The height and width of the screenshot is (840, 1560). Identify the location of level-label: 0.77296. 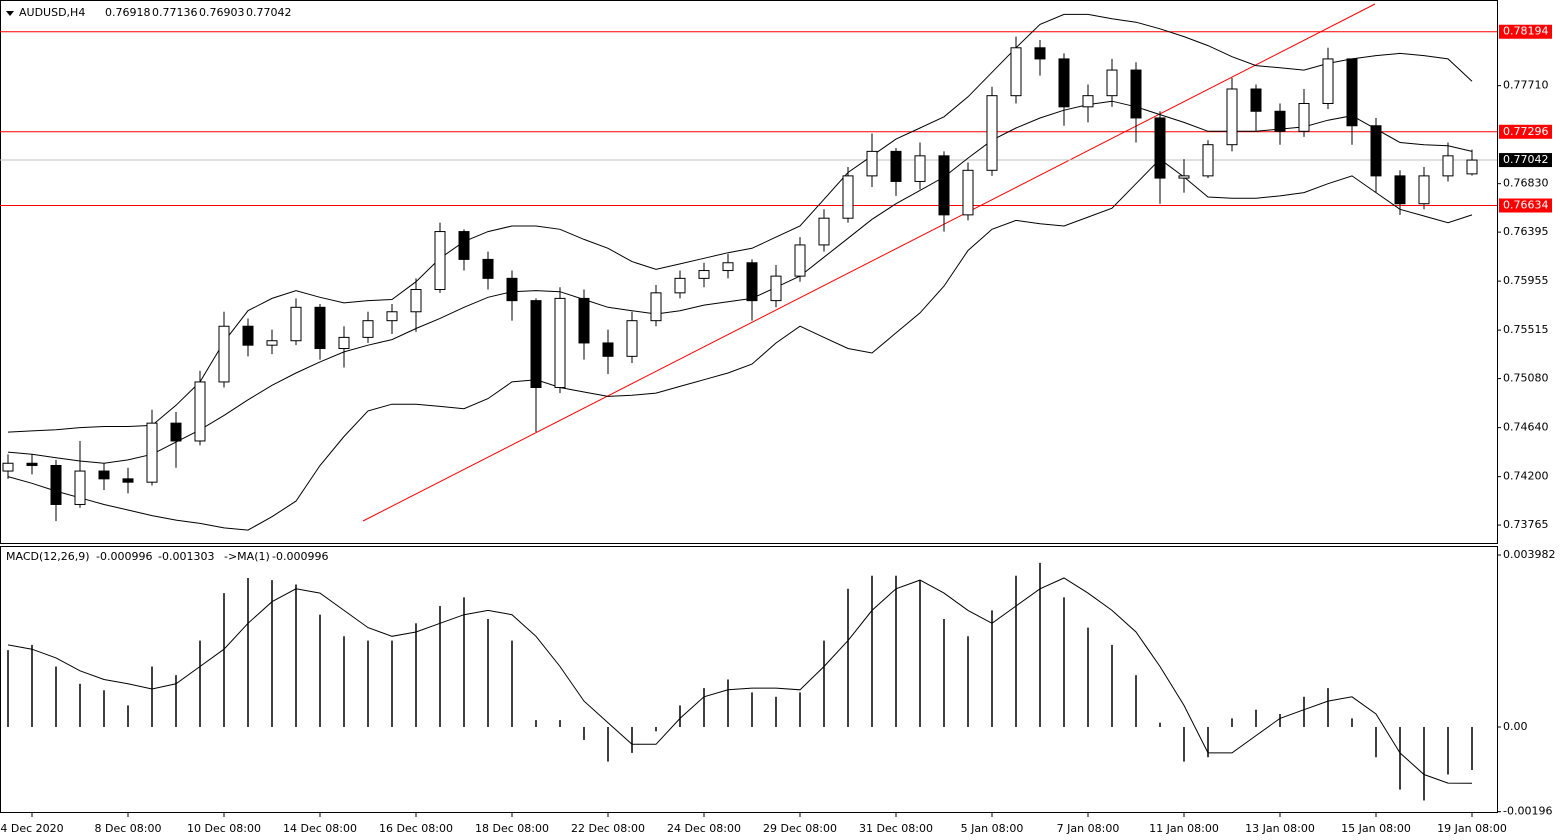
(1526, 131).